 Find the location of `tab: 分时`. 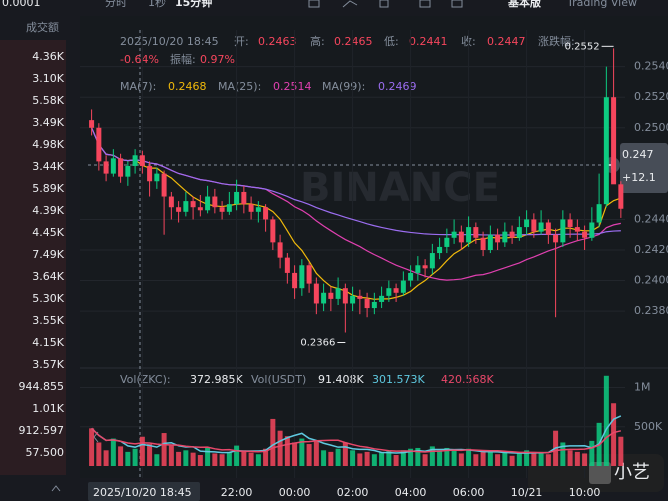

tab: 分时 is located at coordinates (116, 4).